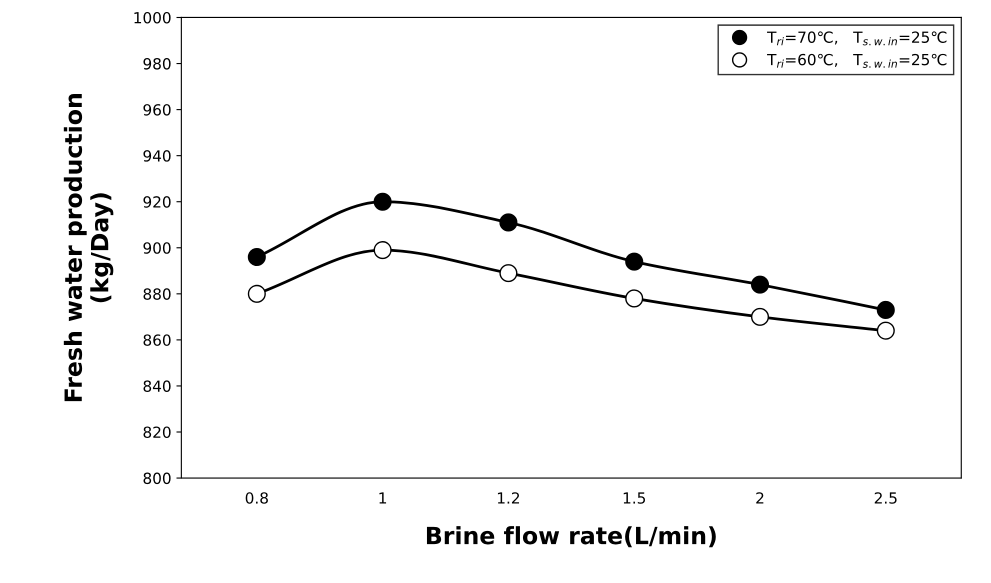  What do you see at coordinates (89, 248) in the screenshot?
I see `y-axis-title: Fresh water production (kg/Day)` at bounding box center [89, 248].